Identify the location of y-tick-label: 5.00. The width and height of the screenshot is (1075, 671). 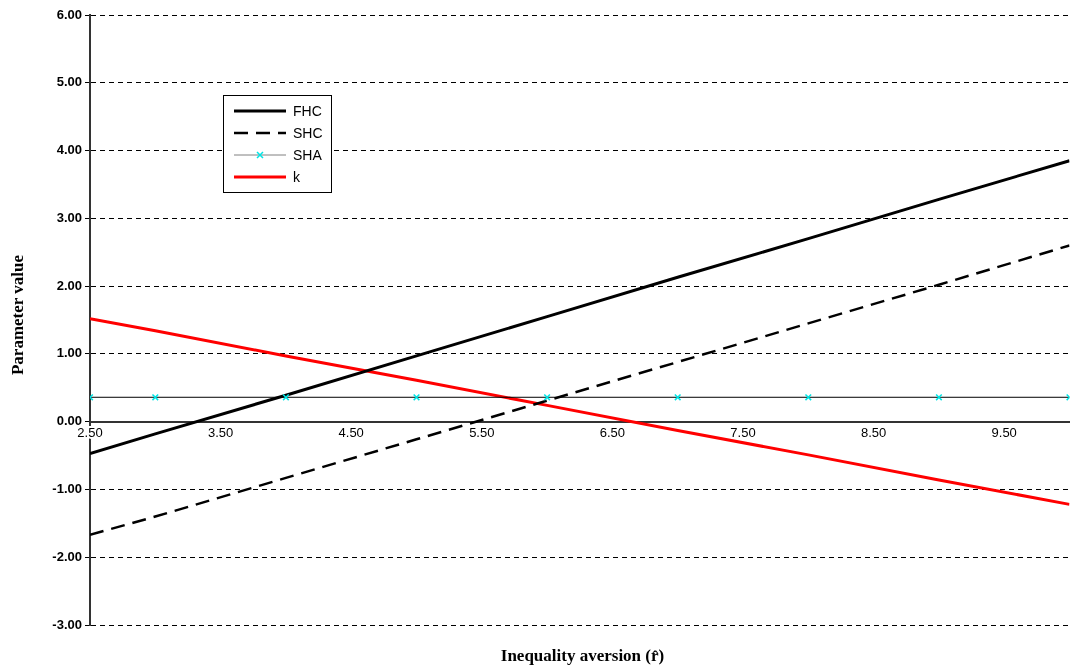
(69, 82).